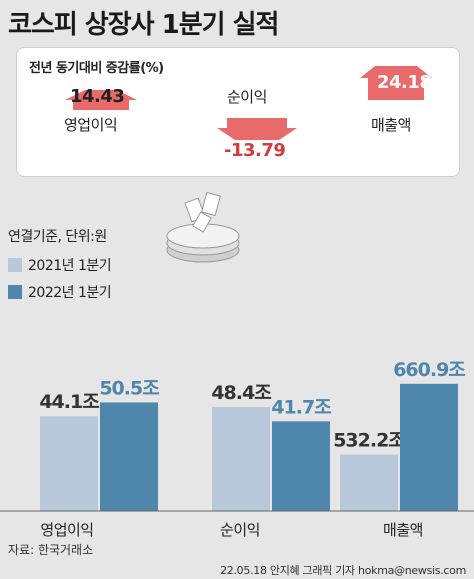  What do you see at coordinates (369, 441) in the screenshot?
I see `data-label-2-0: 532.2조` at bounding box center [369, 441].